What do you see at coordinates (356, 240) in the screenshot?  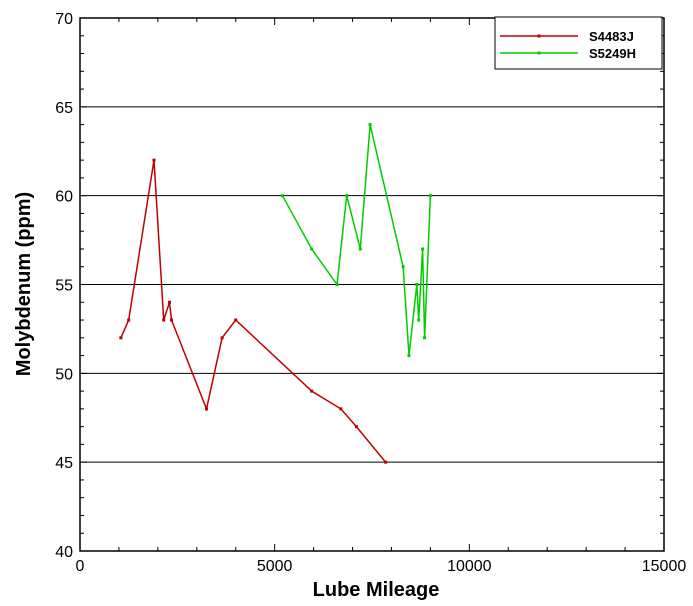 I see `series-line-s5249h` at bounding box center [356, 240].